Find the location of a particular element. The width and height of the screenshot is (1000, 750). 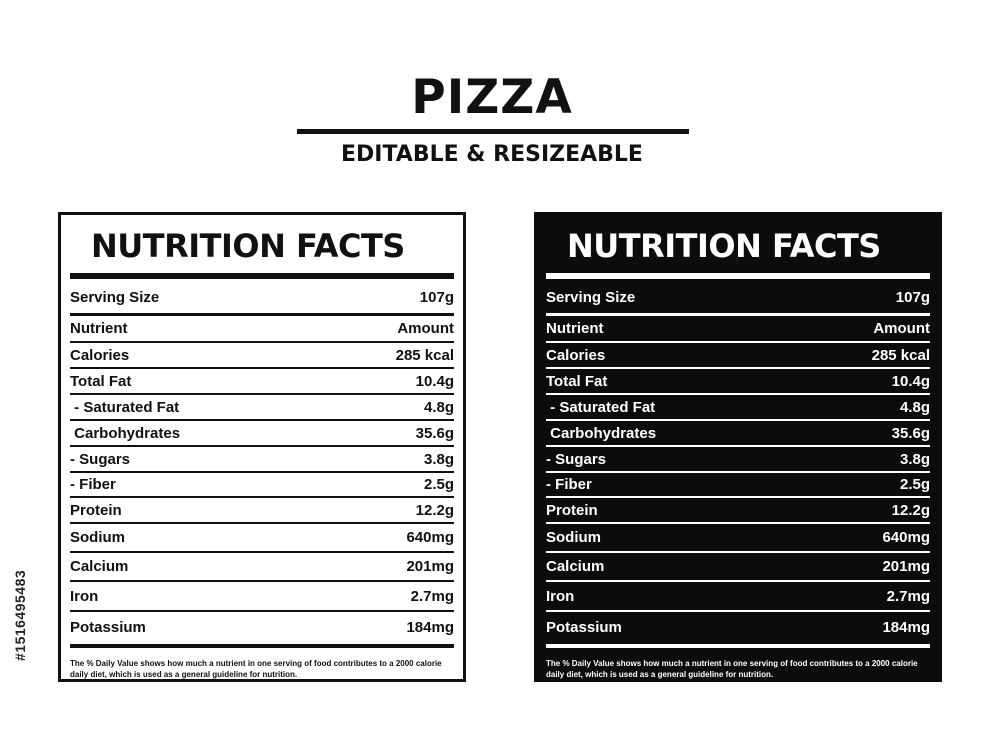

page-subtitle: EDITABLE & RESIZEABLE is located at coordinates (492, 154).